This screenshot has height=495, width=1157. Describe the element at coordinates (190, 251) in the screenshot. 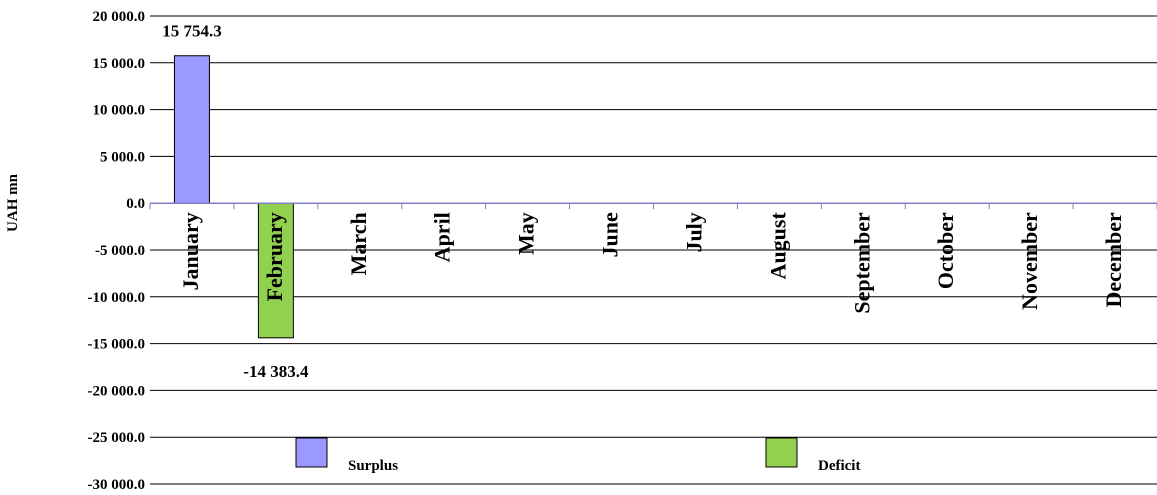

I see `x-tick-label: January` at that location.